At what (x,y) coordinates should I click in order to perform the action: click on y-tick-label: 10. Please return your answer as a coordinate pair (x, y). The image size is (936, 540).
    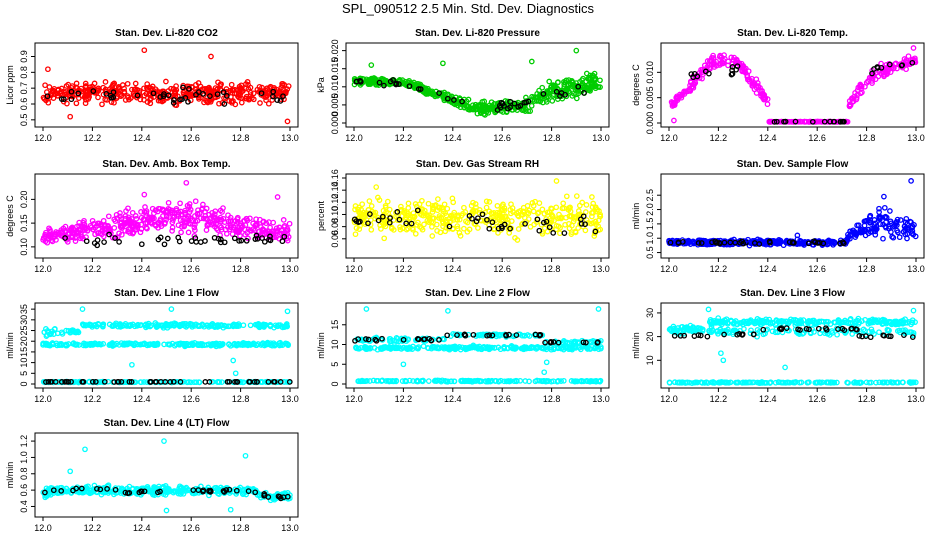
    Looking at the image, I should click on (650, 360).